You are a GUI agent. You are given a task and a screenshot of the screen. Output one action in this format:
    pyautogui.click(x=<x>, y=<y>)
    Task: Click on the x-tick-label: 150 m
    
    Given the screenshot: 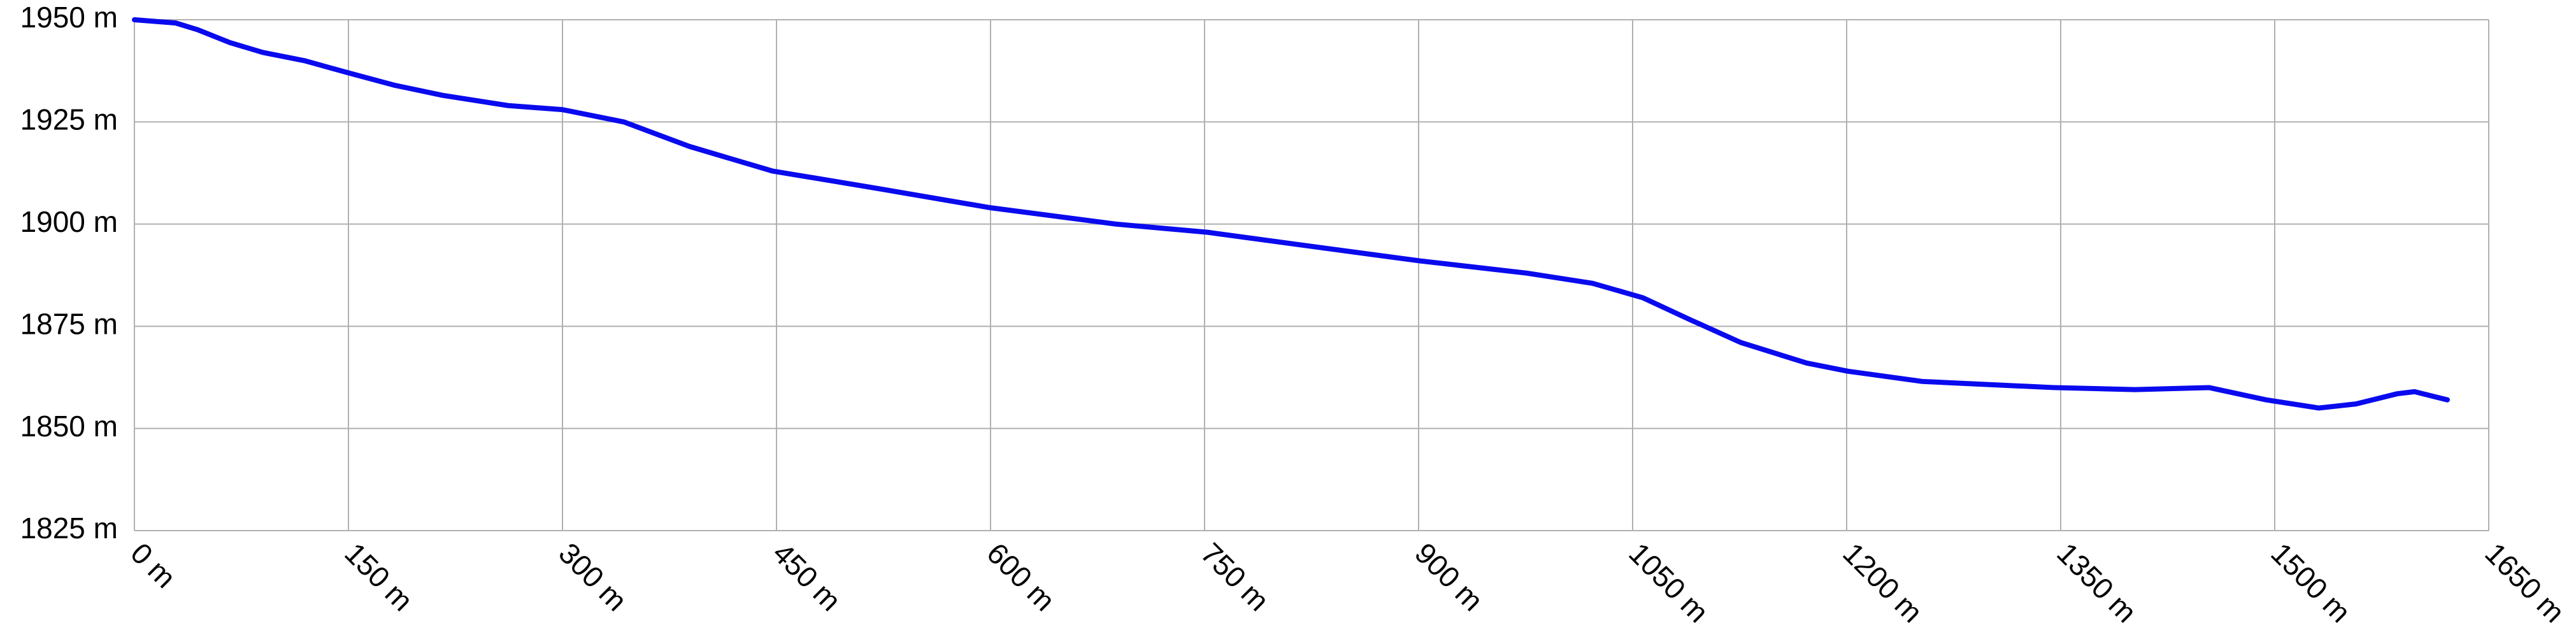 What is the action you would take?
    pyautogui.click(x=379, y=576)
    